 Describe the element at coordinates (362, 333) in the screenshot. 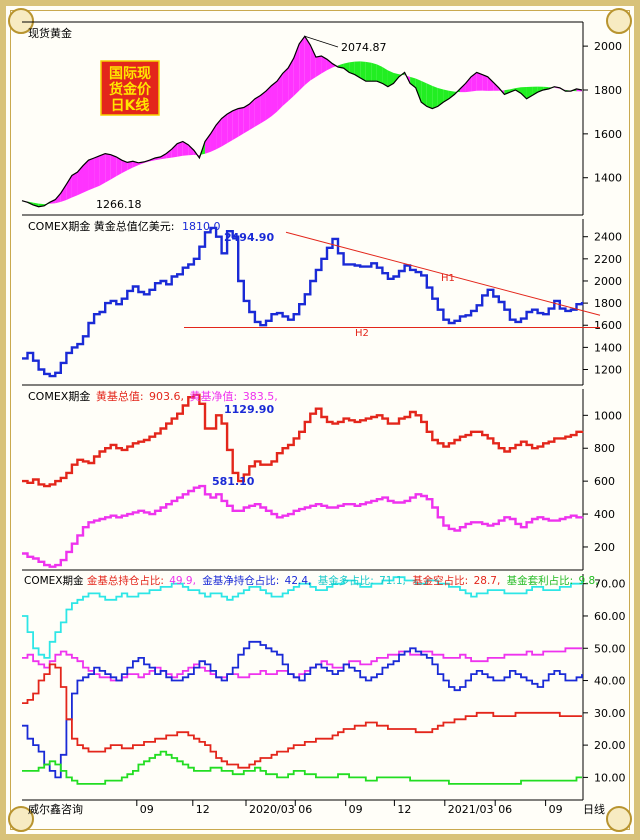

I see `trendline-h2-label: H2` at that location.